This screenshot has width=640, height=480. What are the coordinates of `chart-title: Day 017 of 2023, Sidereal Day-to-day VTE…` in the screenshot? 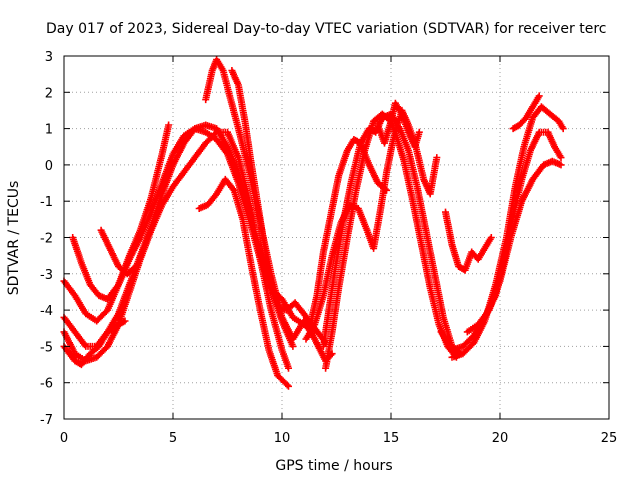 It's located at (326, 29).